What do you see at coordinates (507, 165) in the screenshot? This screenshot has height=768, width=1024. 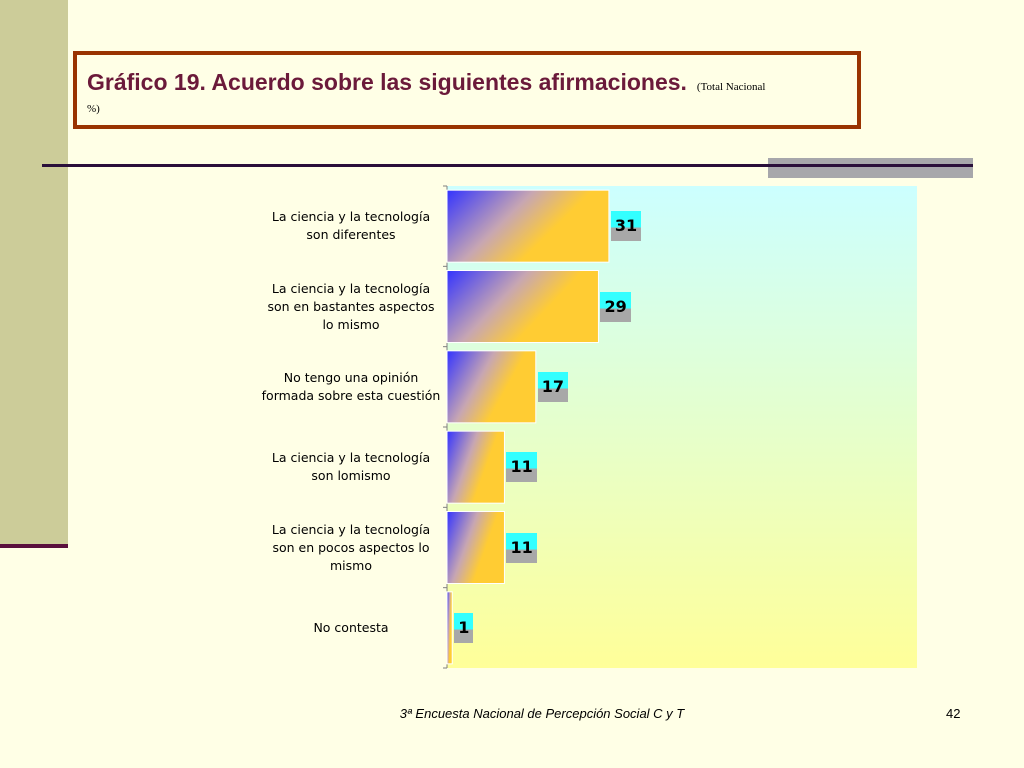 I see `divider-line` at bounding box center [507, 165].